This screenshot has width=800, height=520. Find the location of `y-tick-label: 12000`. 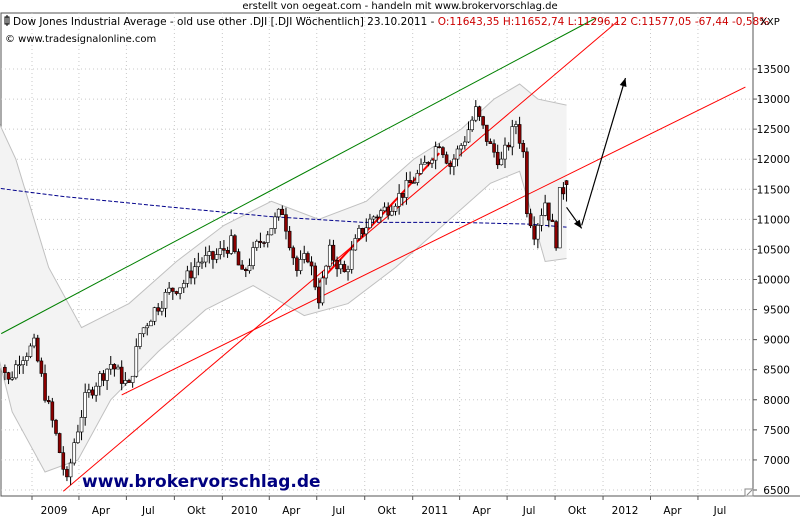

y-tick-label: 12000 is located at coordinates (773, 160).